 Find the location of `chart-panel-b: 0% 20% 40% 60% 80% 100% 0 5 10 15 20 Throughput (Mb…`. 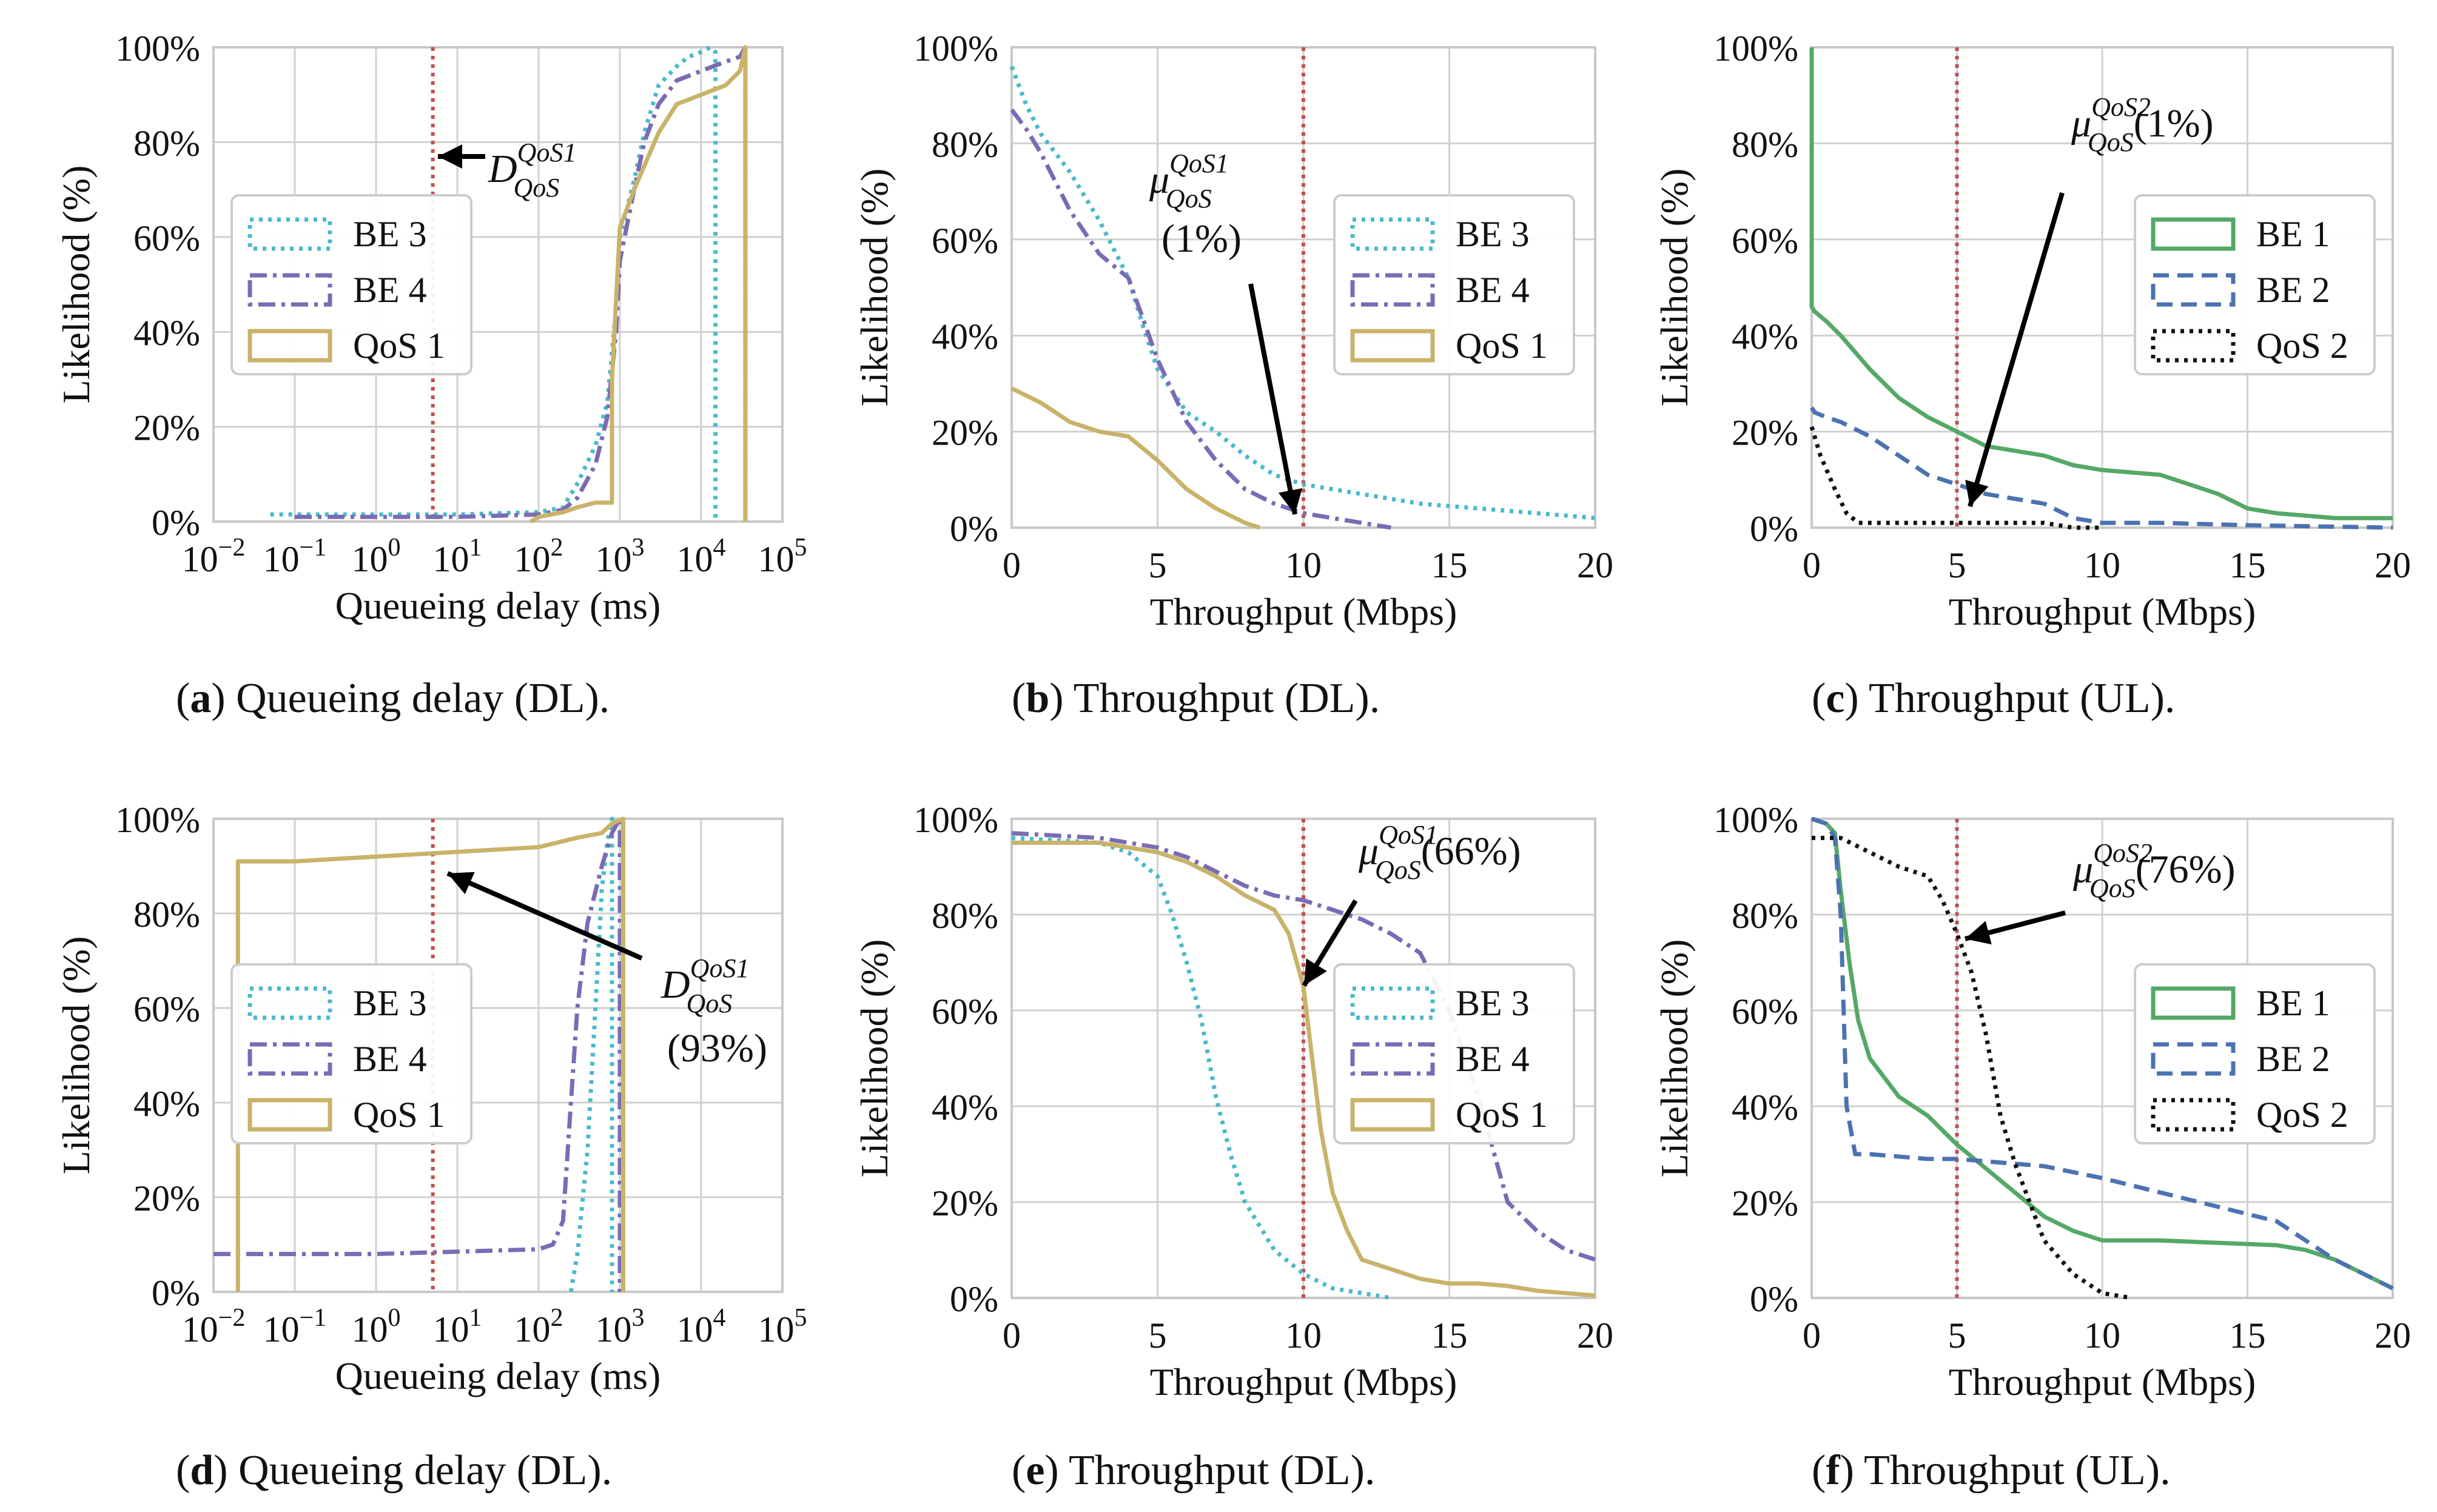

chart-panel-b: 0% 20% 40% 60% 80% 100% 0 5 10 15 20 Throughput (Mb… is located at coordinates (1233, 331).